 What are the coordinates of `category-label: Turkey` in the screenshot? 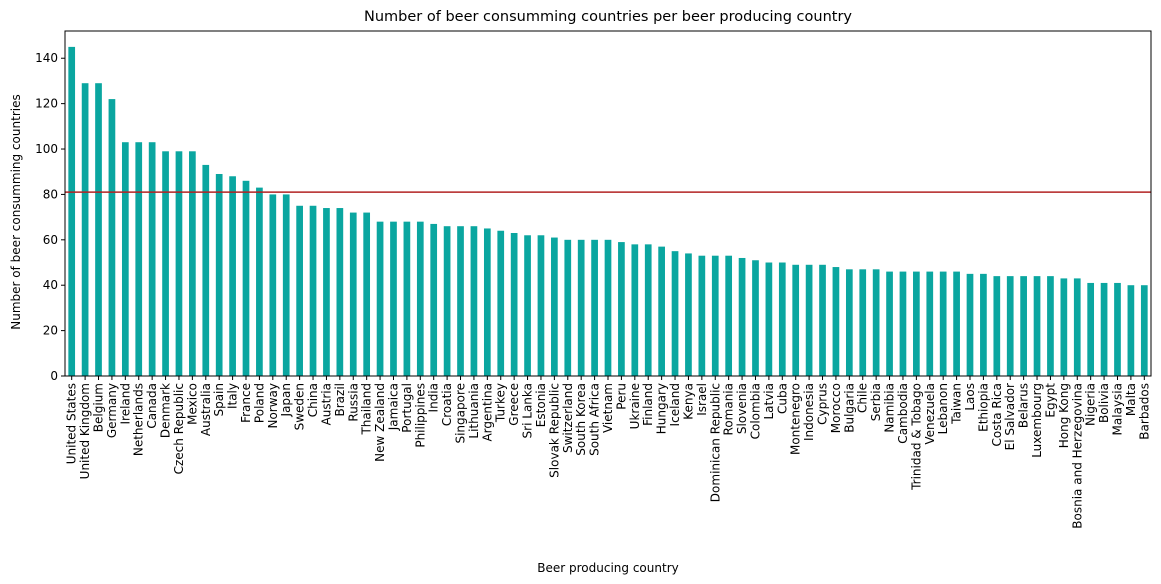 It's located at (501, 403).